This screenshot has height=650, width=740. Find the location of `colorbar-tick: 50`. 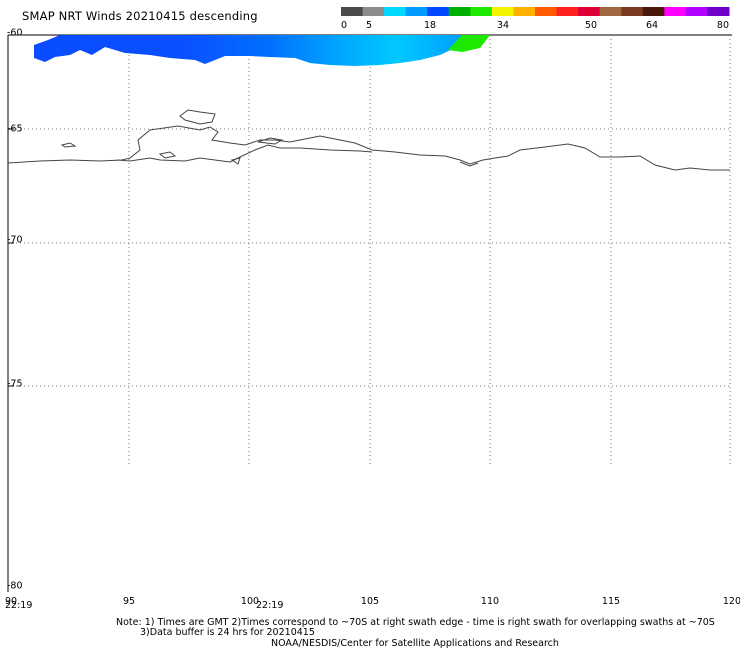

colorbar-tick: 50 is located at coordinates (591, 25).